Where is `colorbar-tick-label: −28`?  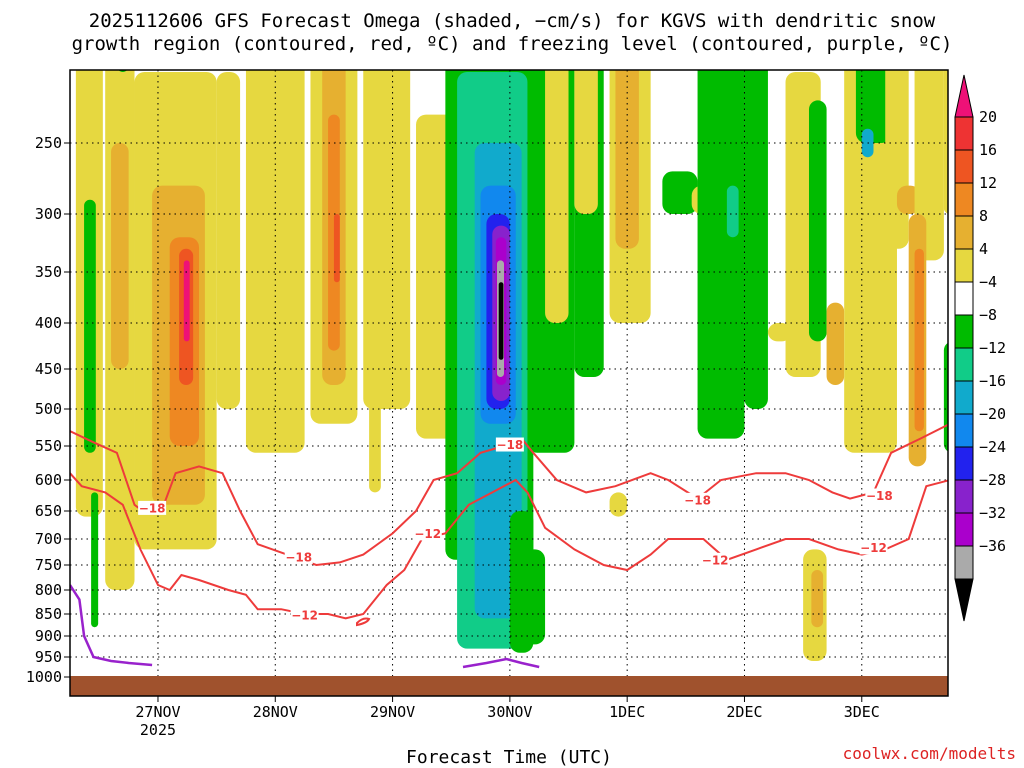 colorbar-tick-label: −28 is located at coordinates (992, 480).